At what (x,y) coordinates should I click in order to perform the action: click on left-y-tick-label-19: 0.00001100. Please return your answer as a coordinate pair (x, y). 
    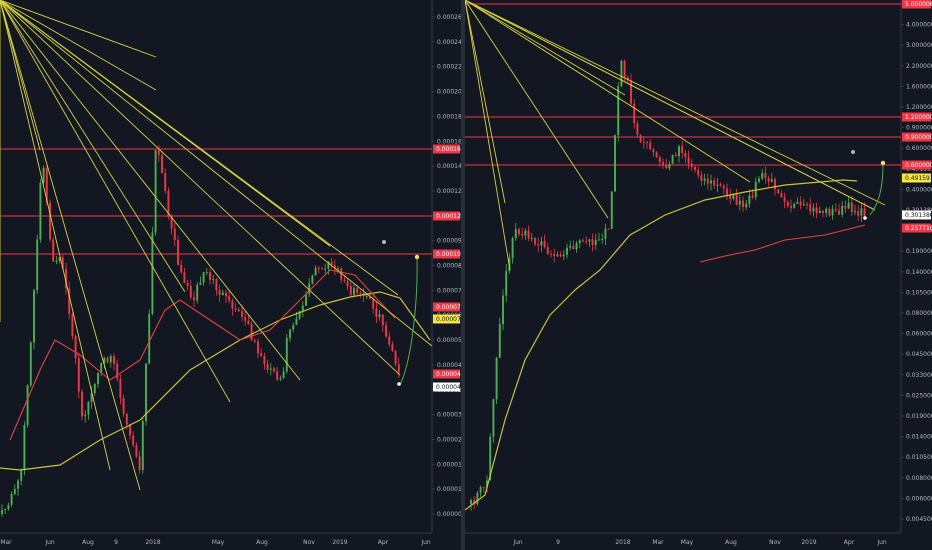
    Looking at the image, I should click on (449, 489).